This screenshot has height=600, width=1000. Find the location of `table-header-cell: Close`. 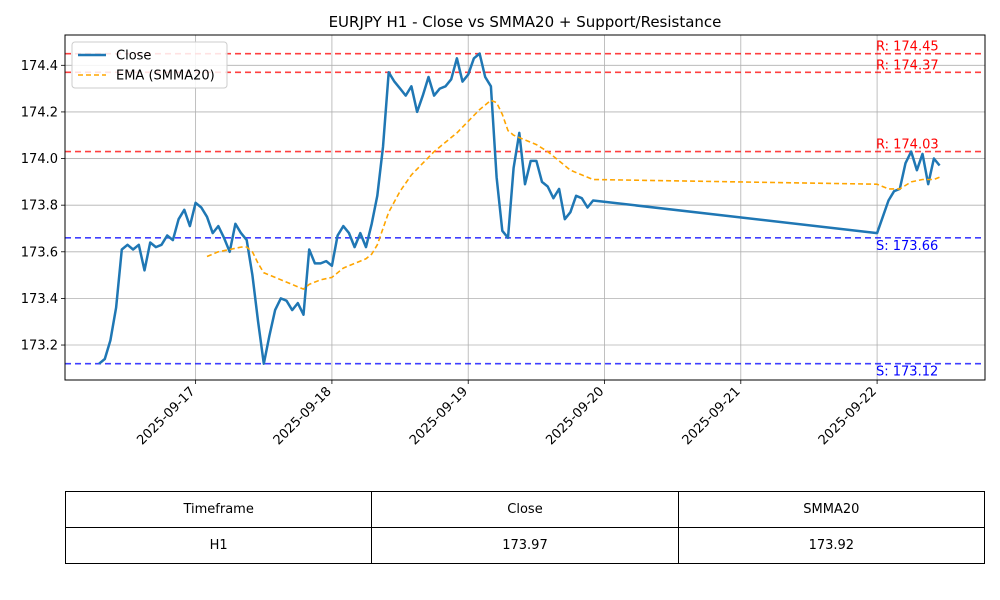

table-header-cell: Close is located at coordinates (525, 509).